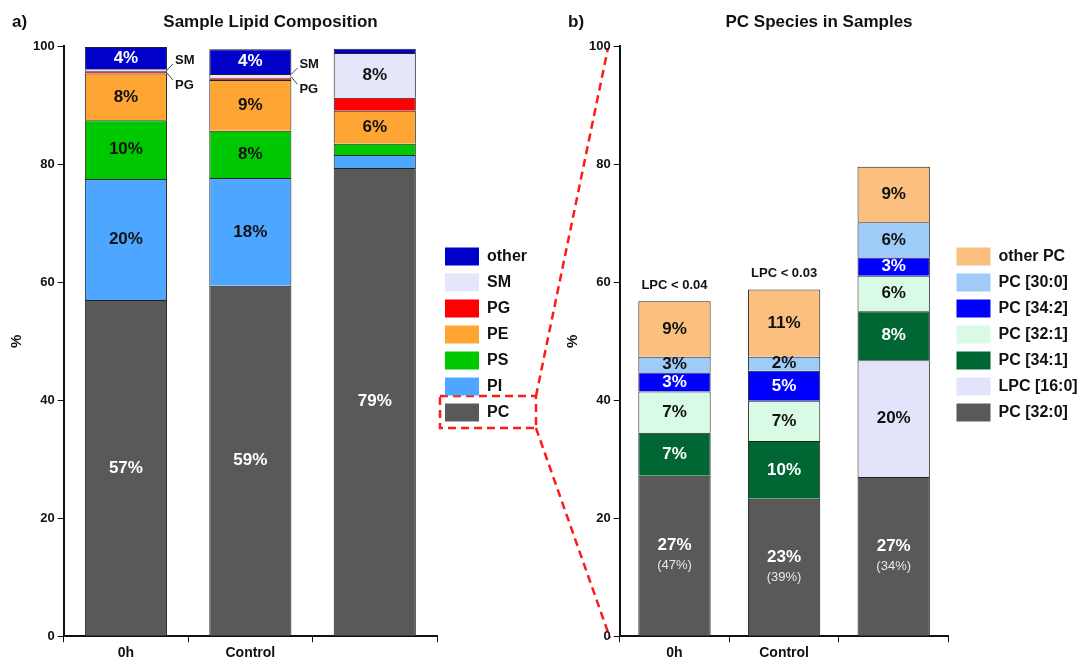 This screenshot has height=669, width=1089. Describe the element at coordinates (507, 255) in the screenshot. I see `legend-label: other` at that location.